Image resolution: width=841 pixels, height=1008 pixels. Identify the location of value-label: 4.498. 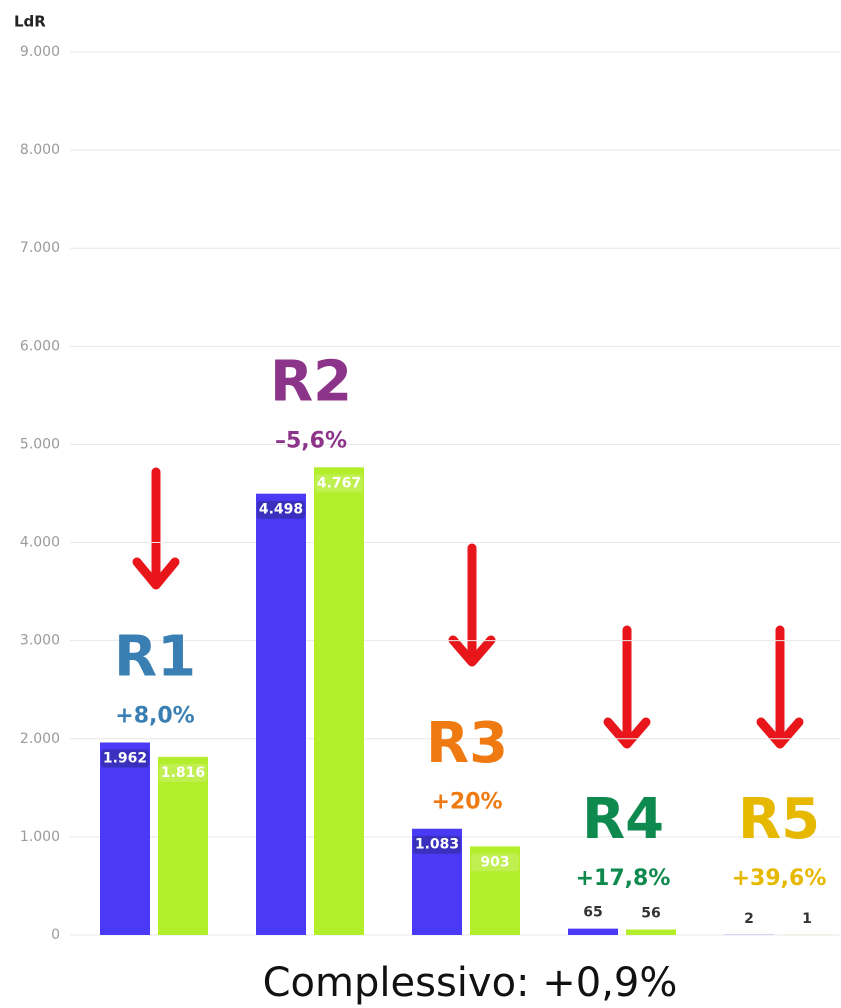
(281, 510).